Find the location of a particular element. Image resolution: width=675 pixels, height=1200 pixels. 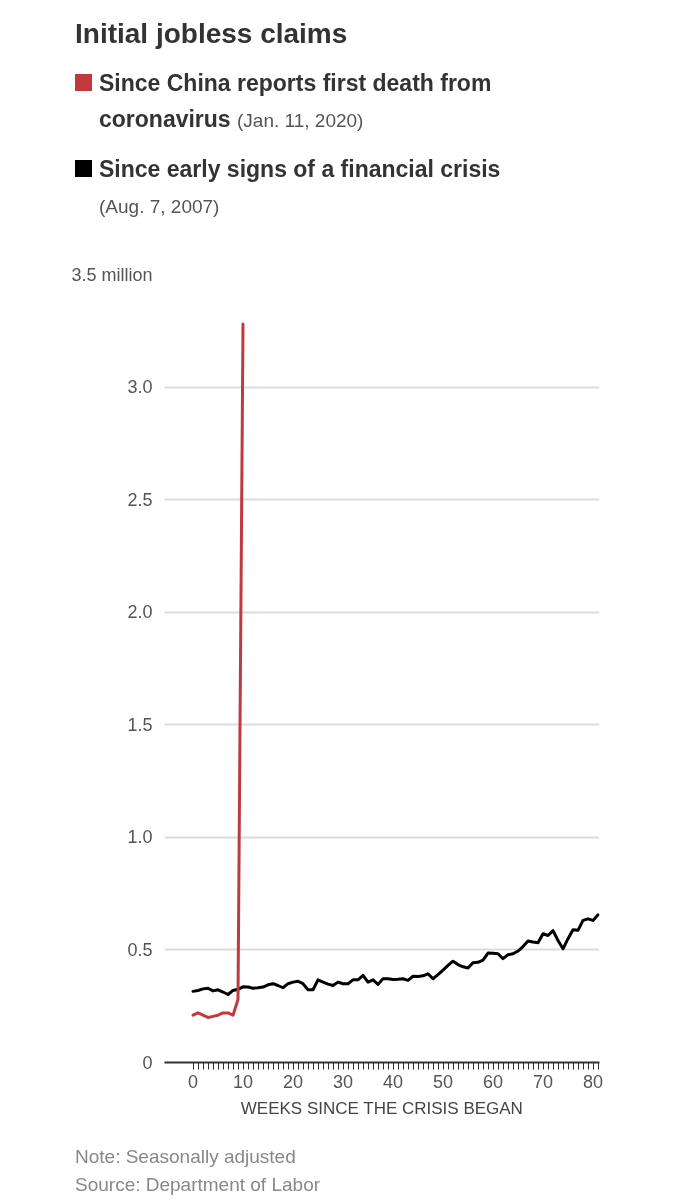

chart-title: Initial jobless claims is located at coordinates (212, 34).